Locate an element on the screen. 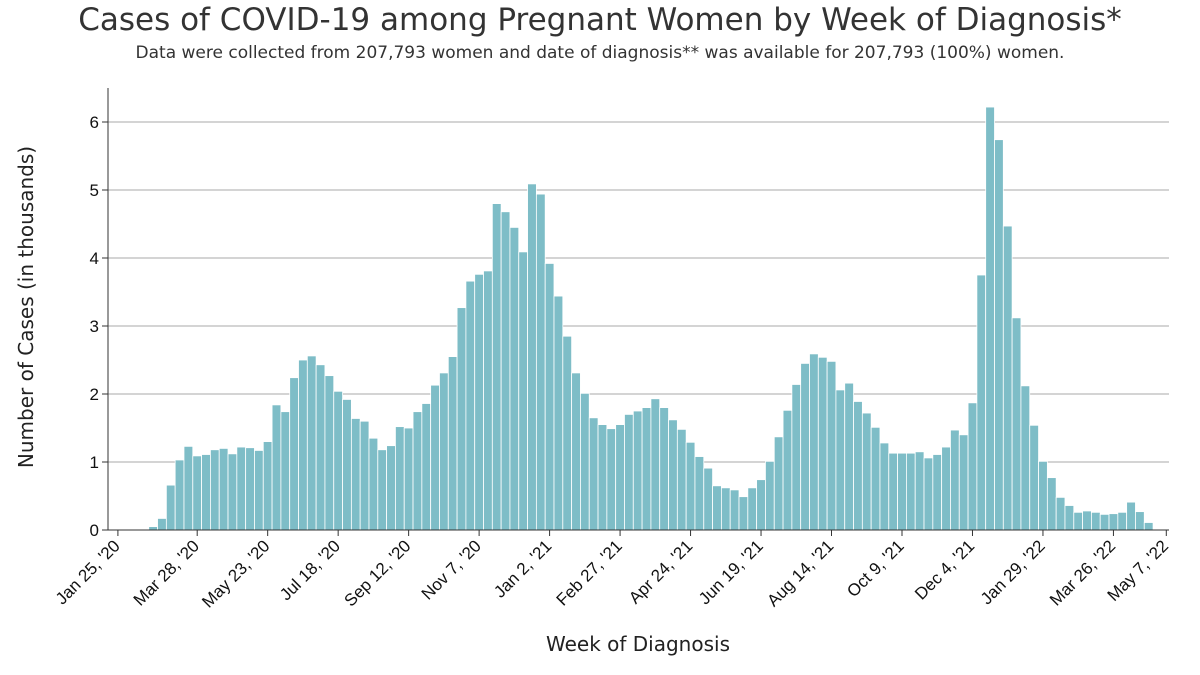 The width and height of the screenshot is (1200, 675). x-tick-label: May 23, '20 is located at coordinates (235, 573).